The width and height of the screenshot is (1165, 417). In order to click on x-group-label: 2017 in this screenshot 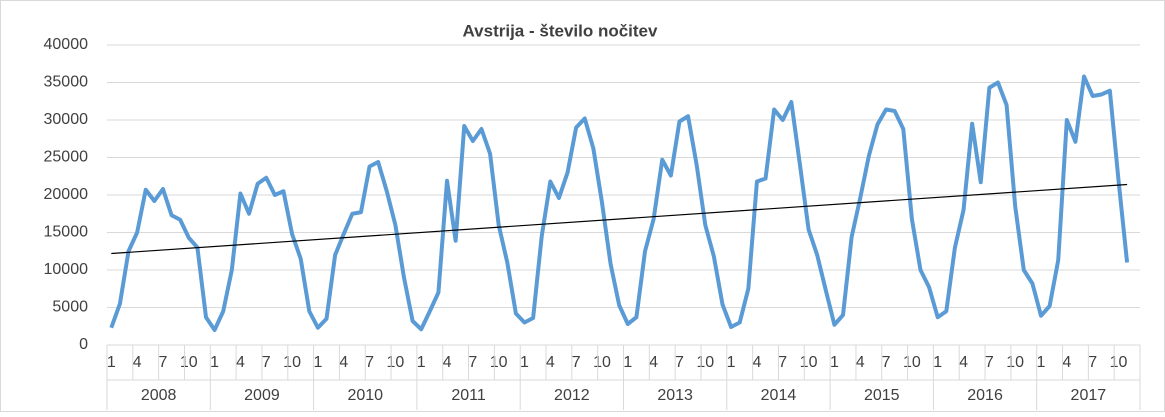, I will do `click(1089, 395)`.